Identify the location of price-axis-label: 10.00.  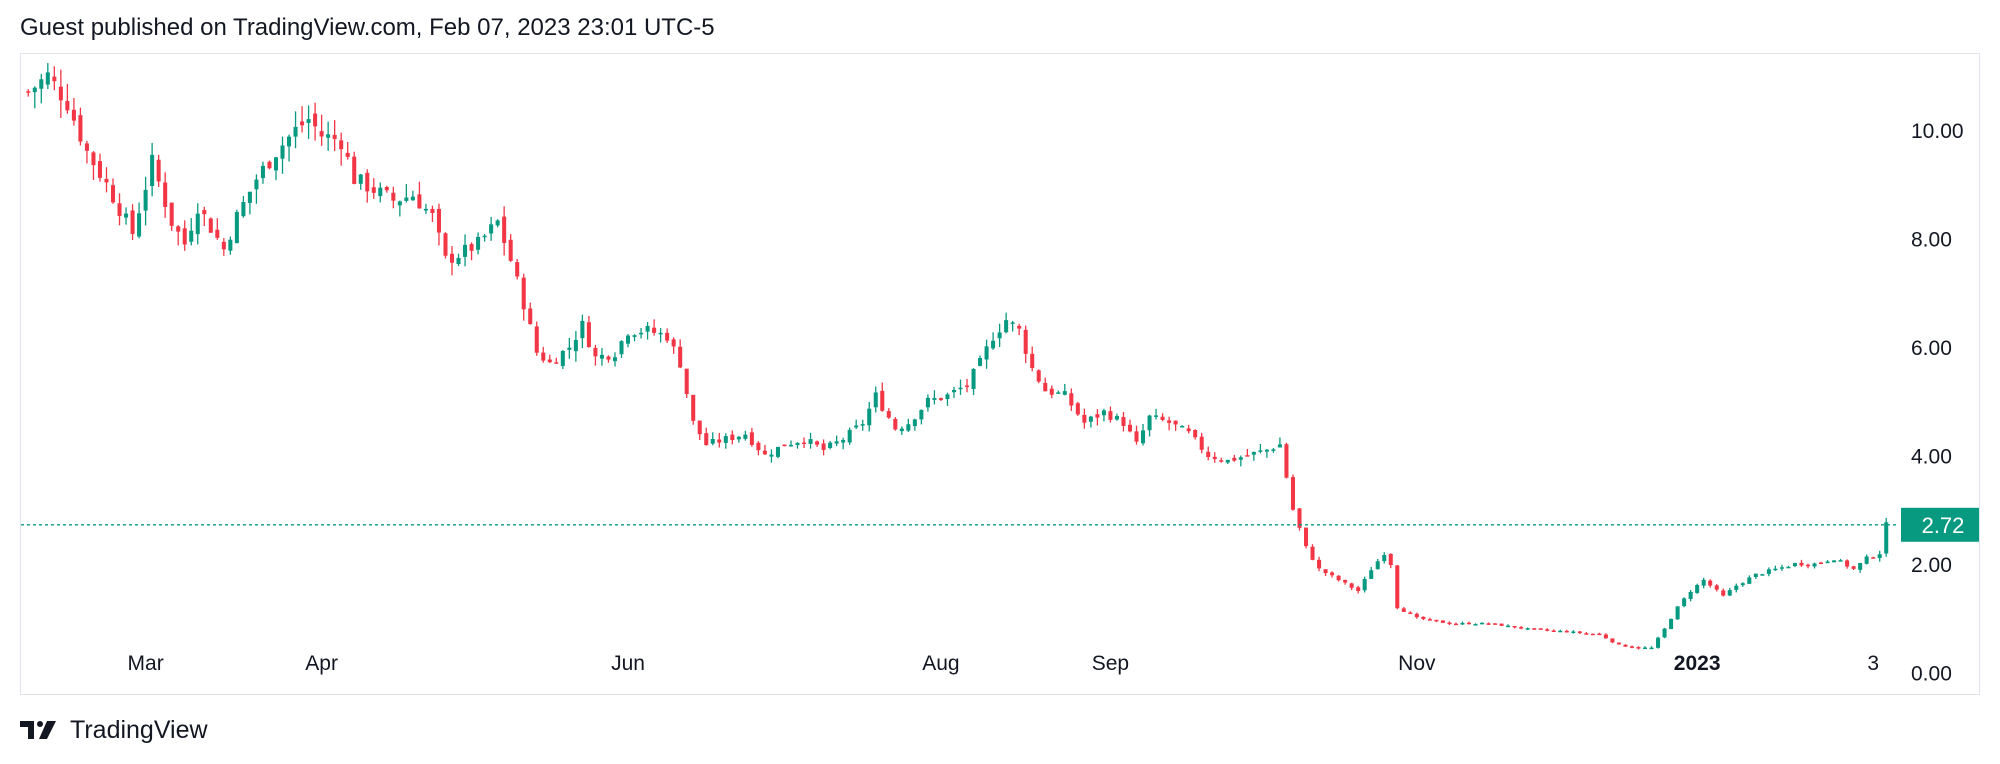
(1937, 131).